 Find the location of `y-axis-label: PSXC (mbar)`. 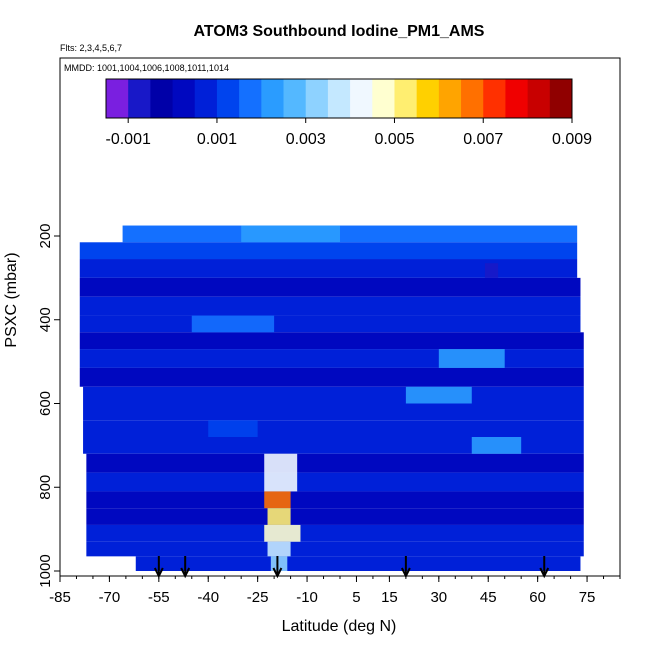

y-axis-label: PSXC (mbar) is located at coordinates (11, 299).